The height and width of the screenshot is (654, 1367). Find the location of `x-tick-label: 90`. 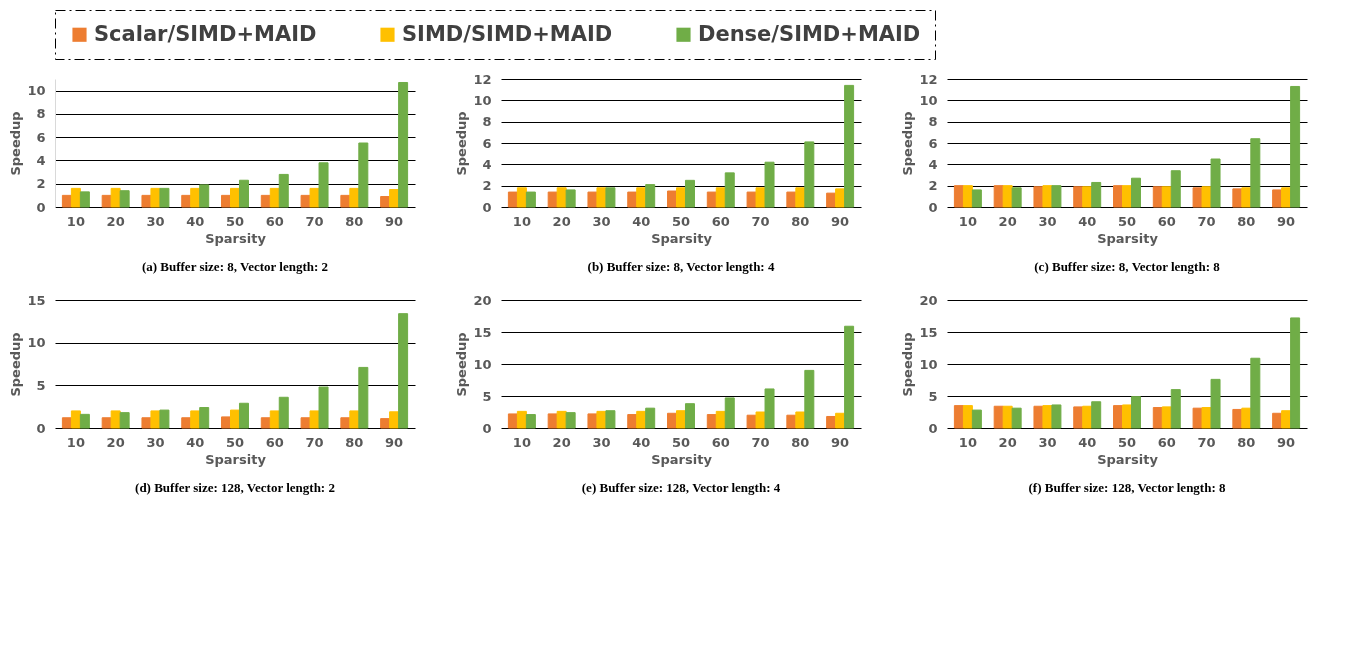

x-tick-label: 90 is located at coordinates (394, 221).